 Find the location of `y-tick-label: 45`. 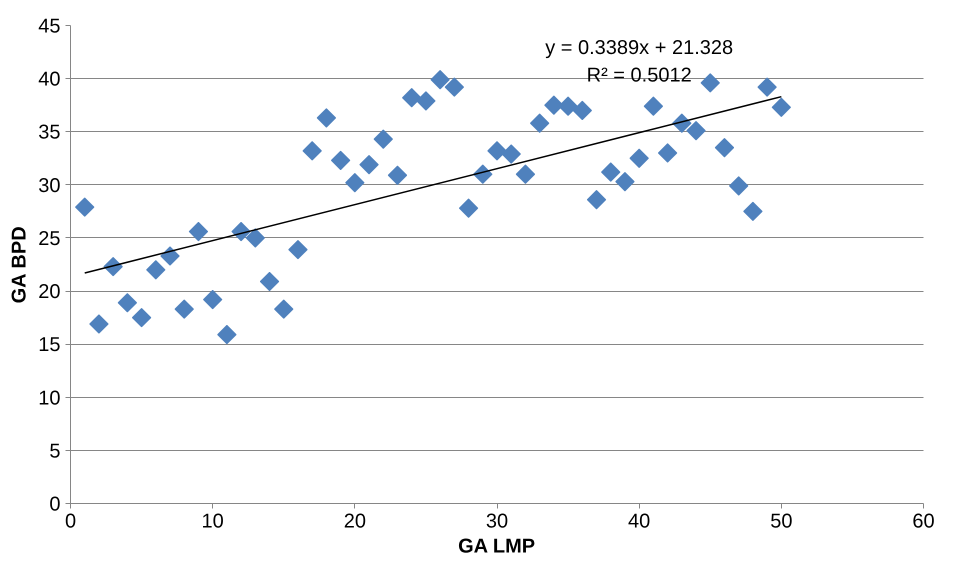

y-tick-label: 45 is located at coordinates (49, 27).